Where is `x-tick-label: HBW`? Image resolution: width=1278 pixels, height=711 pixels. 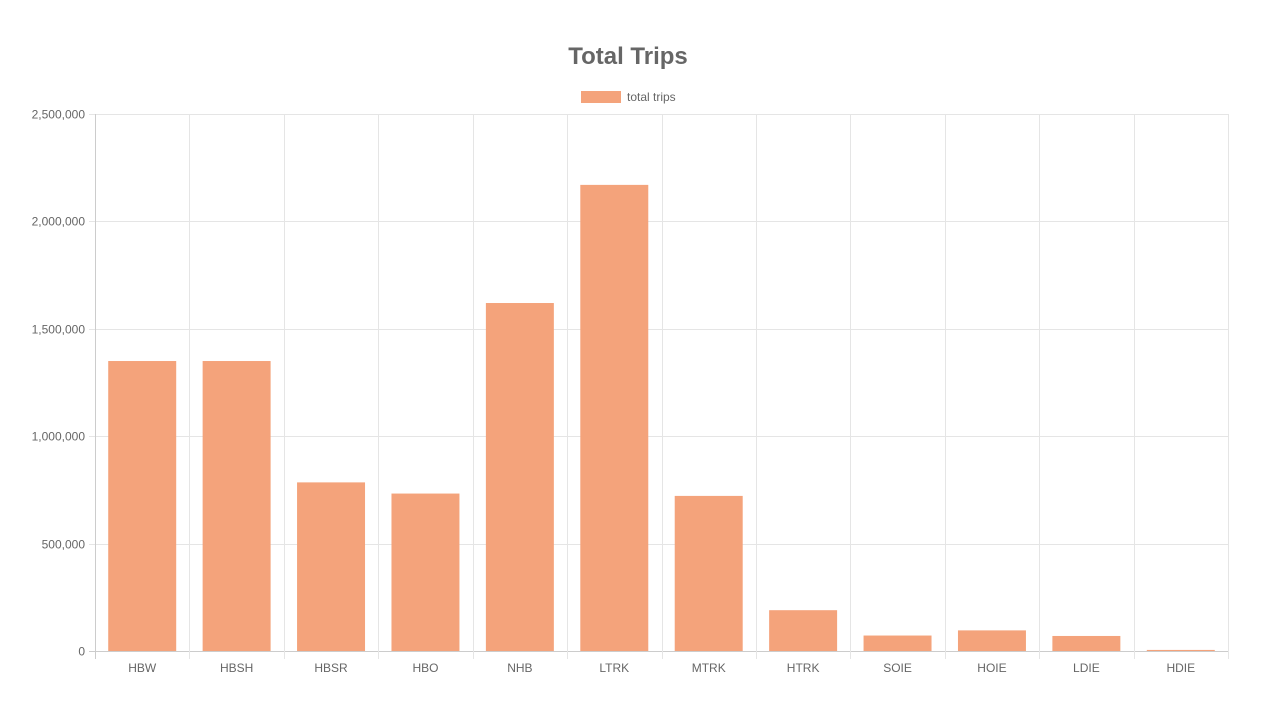
x-tick-label: HBW is located at coordinates (142, 668).